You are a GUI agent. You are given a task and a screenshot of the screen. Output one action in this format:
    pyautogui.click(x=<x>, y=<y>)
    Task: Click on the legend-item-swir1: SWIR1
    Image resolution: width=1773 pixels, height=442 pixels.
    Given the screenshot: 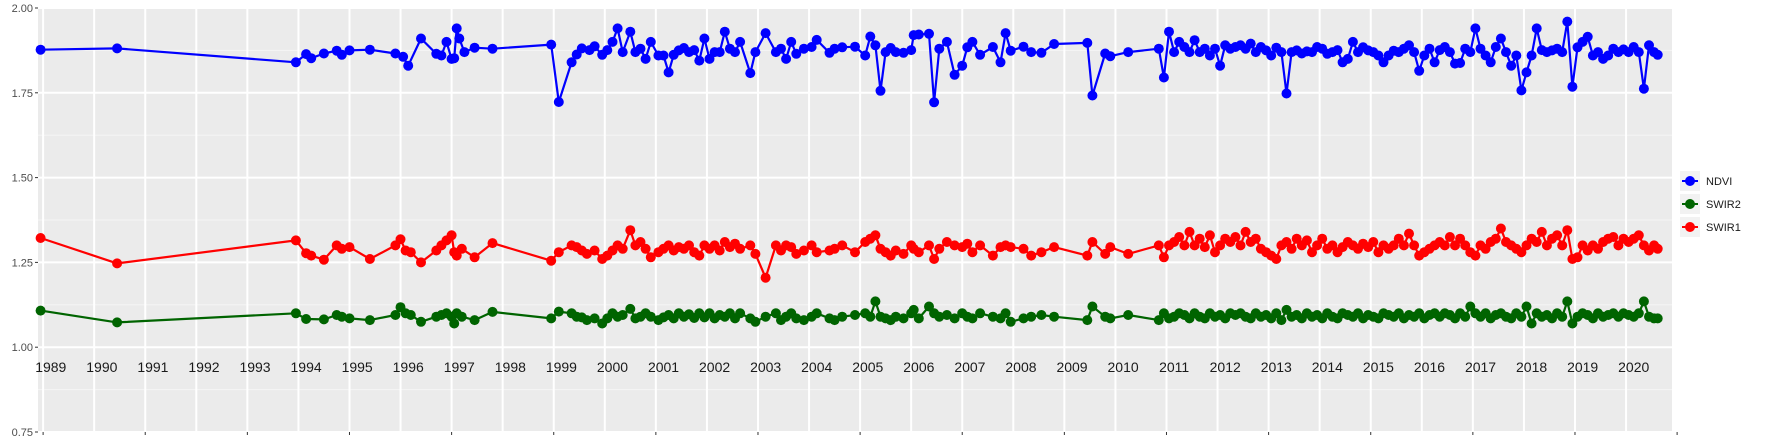 What is the action you would take?
    pyautogui.click(x=1710, y=227)
    